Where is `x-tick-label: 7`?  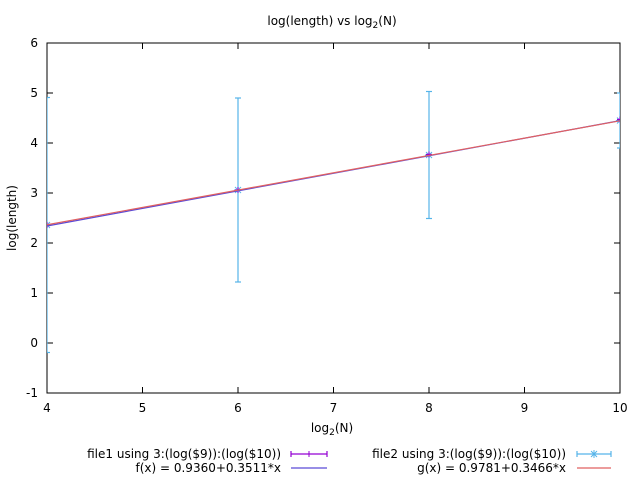
x-tick-label: 7 is located at coordinates (334, 408).